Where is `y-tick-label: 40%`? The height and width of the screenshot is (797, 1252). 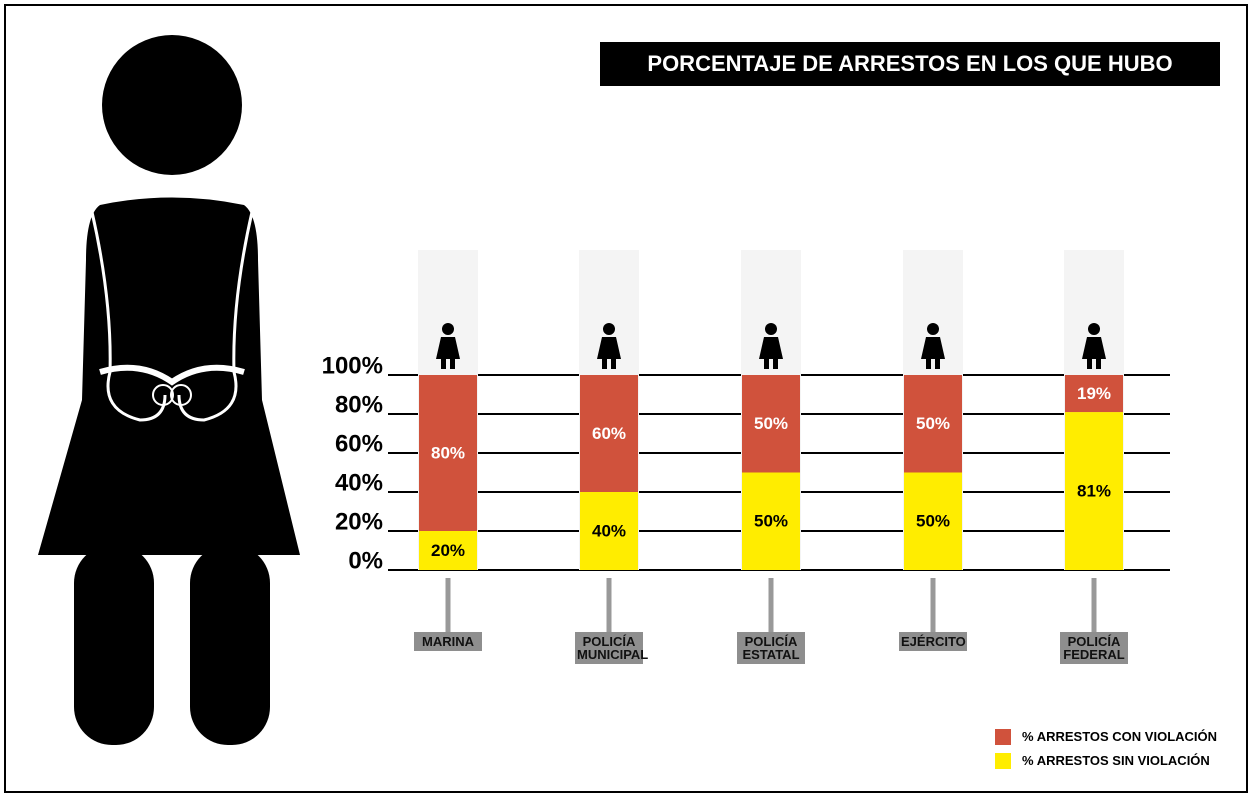 y-tick-label: 40% is located at coordinates (359, 482).